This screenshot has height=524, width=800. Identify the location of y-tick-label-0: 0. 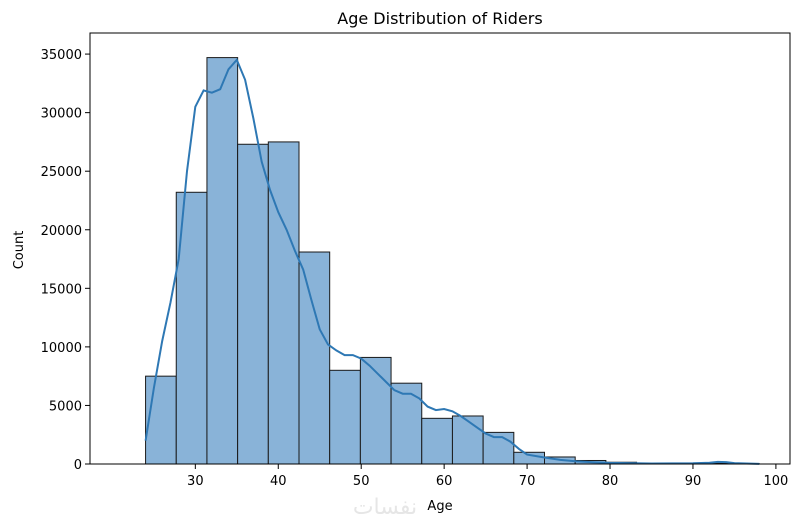
(78, 465).